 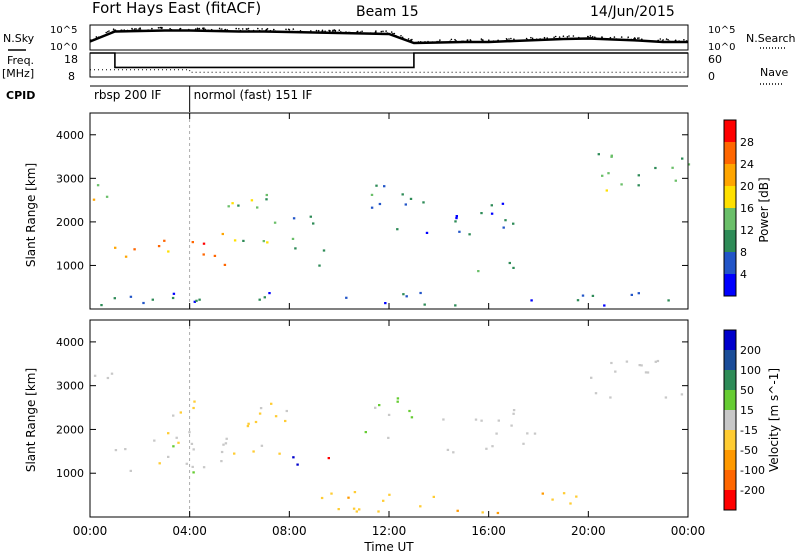 What do you see at coordinates (749, 450) in the screenshot?
I see `colorbar-tick-label: -50` at bounding box center [749, 450].